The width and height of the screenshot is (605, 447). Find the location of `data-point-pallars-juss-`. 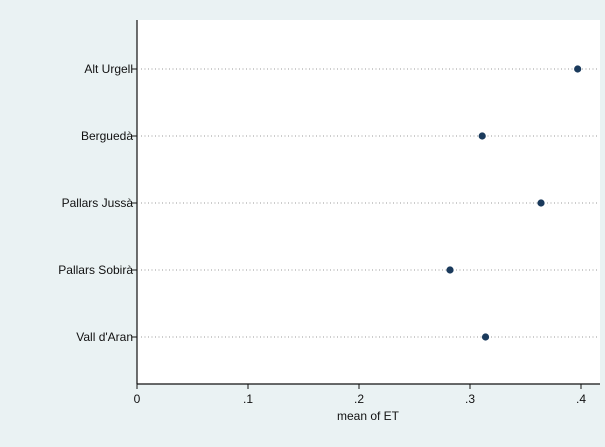

data-point-pallars-juss- is located at coordinates (541, 203).